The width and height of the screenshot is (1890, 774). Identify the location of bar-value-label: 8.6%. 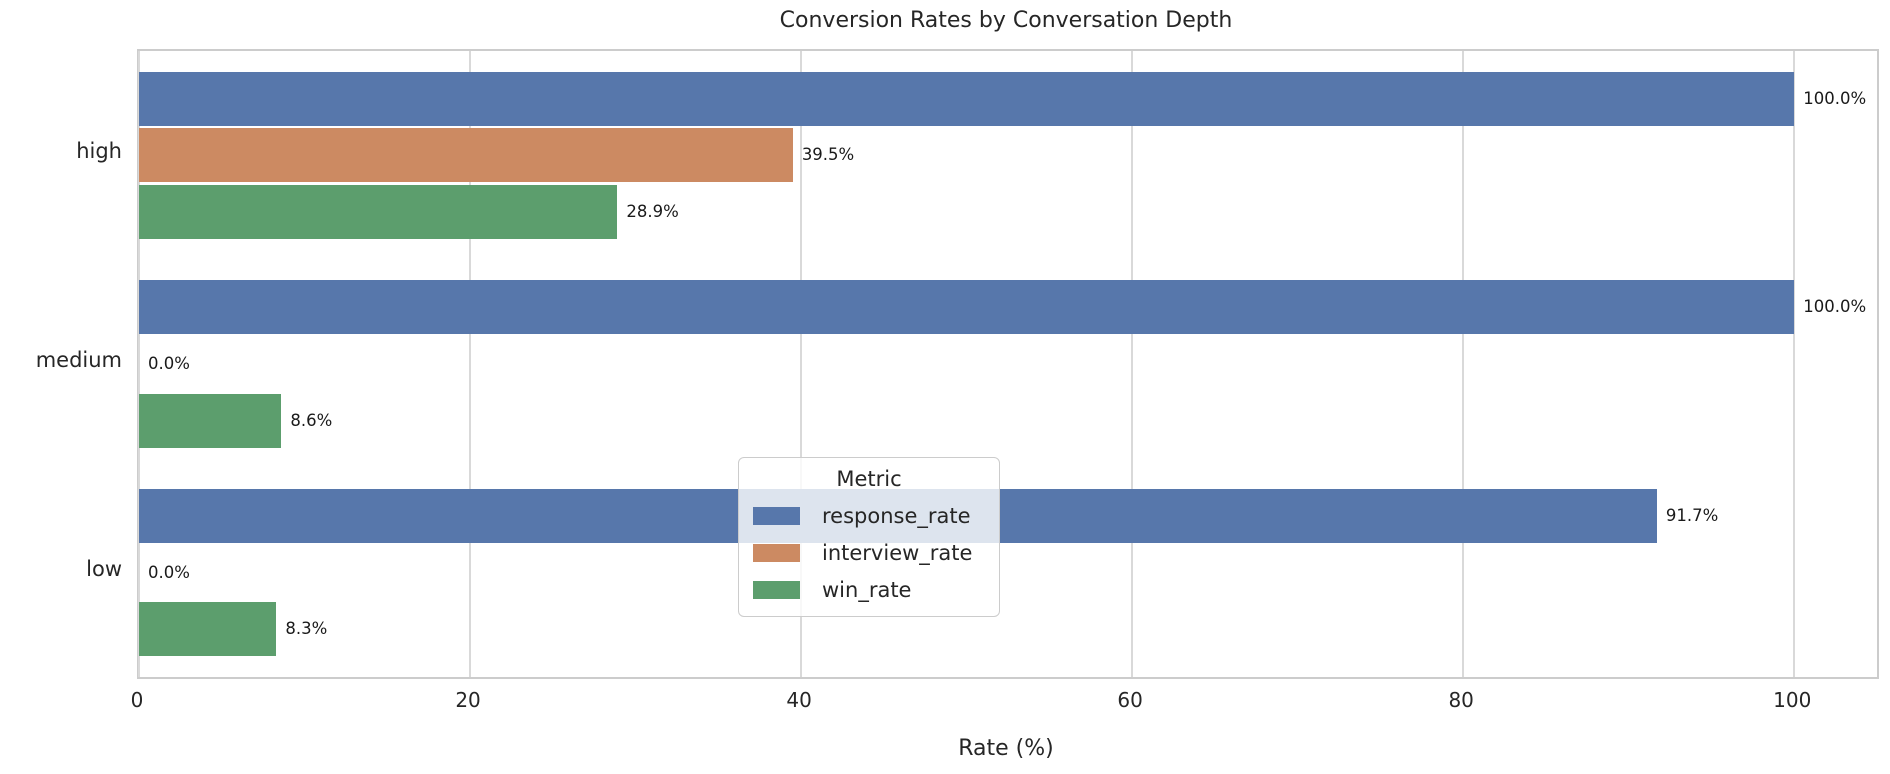
(311, 420).